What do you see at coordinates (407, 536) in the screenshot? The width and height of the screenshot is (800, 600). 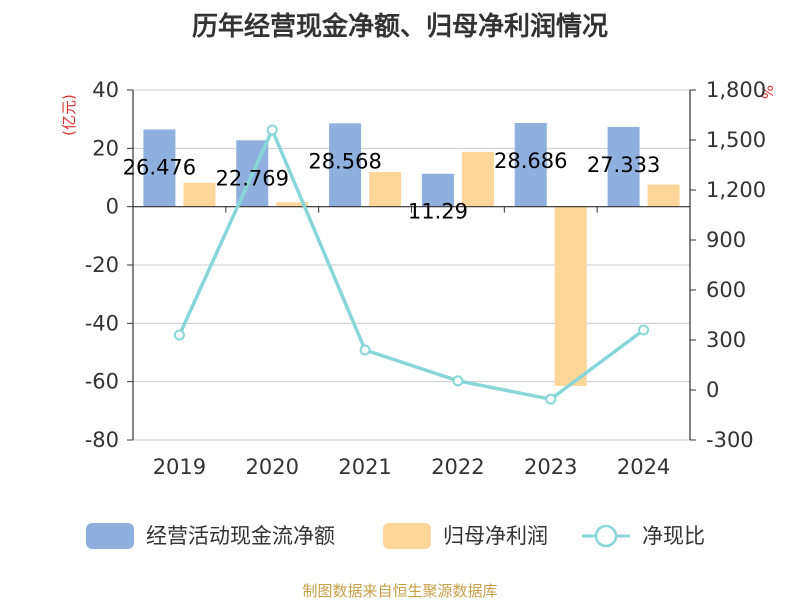 I see `legend-swatch-netprofit` at bounding box center [407, 536].